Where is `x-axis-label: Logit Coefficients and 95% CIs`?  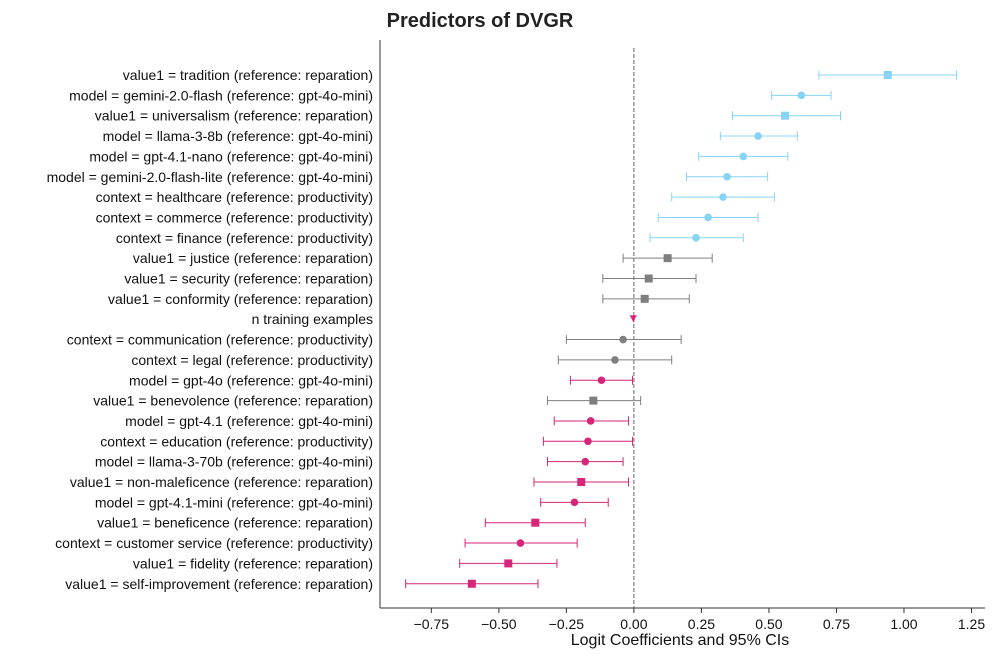 x-axis-label: Logit Coefficients and 95% CIs is located at coordinates (680, 640).